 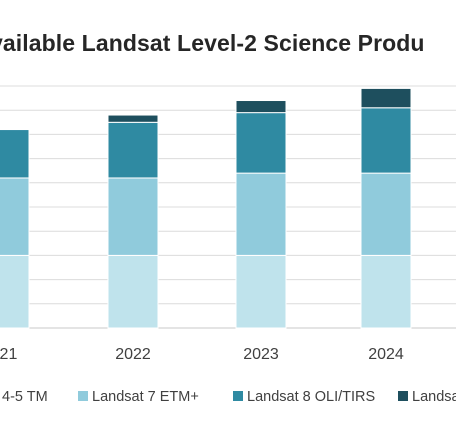 What do you see at coordinates (145, 397) in the screenshot?
I see `legend-label: Landsat 7 ETM+` at bounding box center [145, 397].